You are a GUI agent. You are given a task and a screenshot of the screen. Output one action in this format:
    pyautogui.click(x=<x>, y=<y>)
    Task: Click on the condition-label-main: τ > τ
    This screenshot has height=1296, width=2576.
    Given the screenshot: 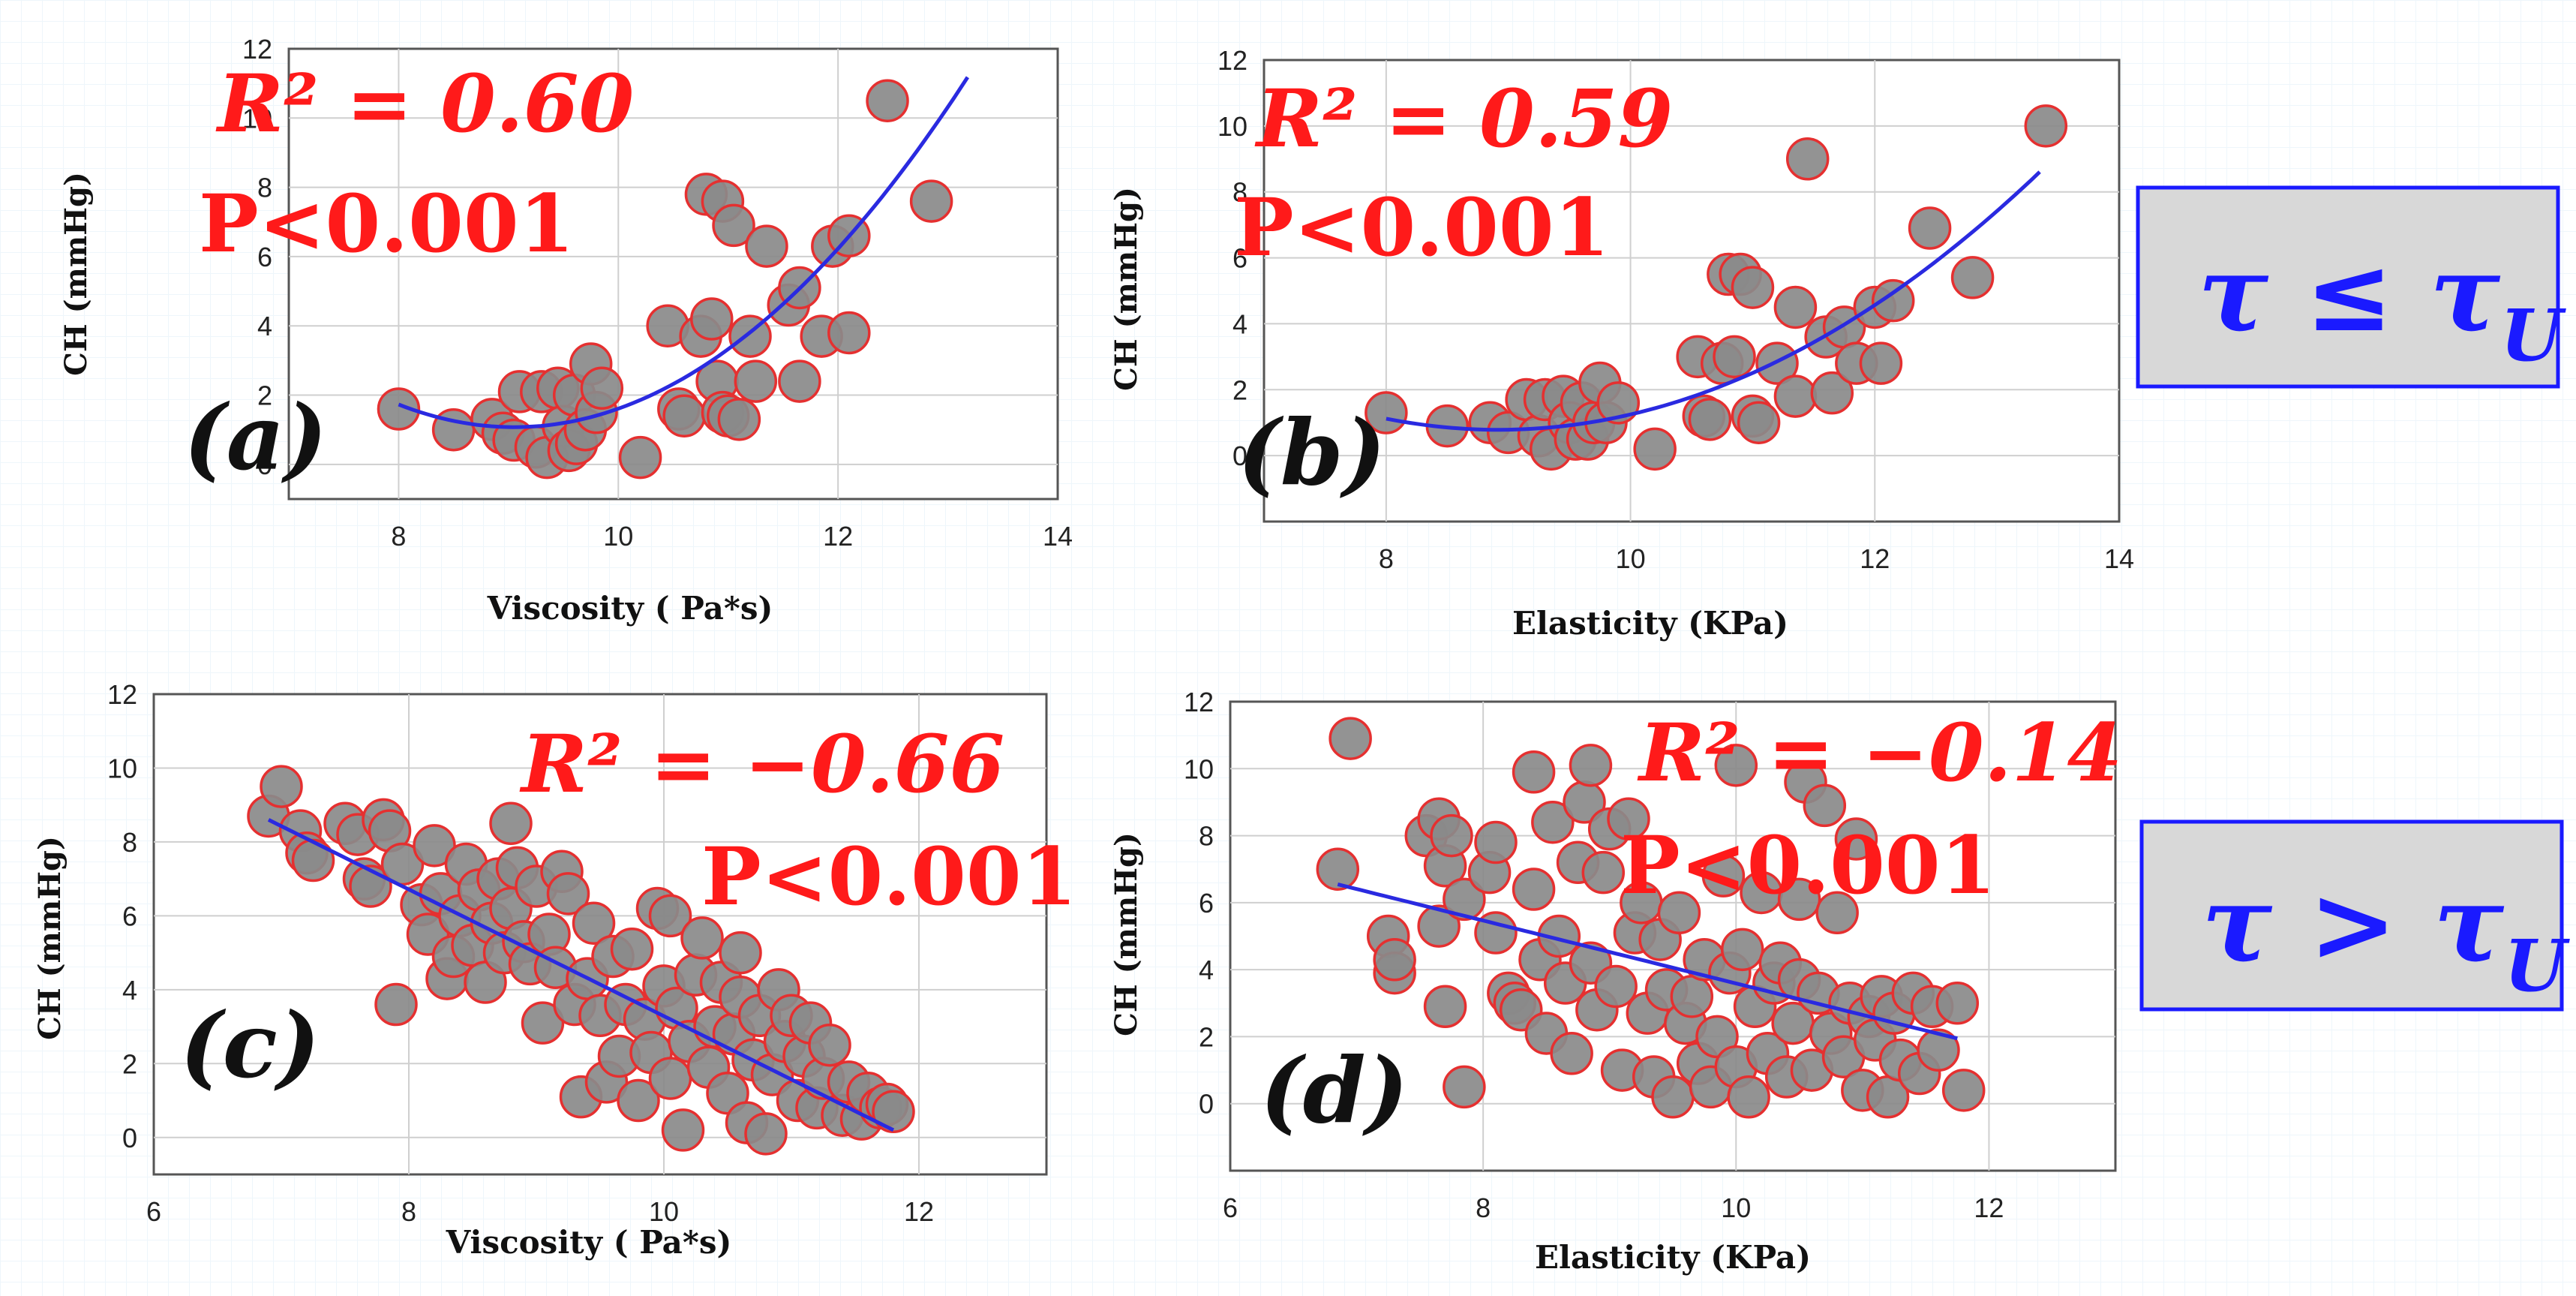 What is the action you would take?
    pyautogui.click(x=2353, y=924)
    